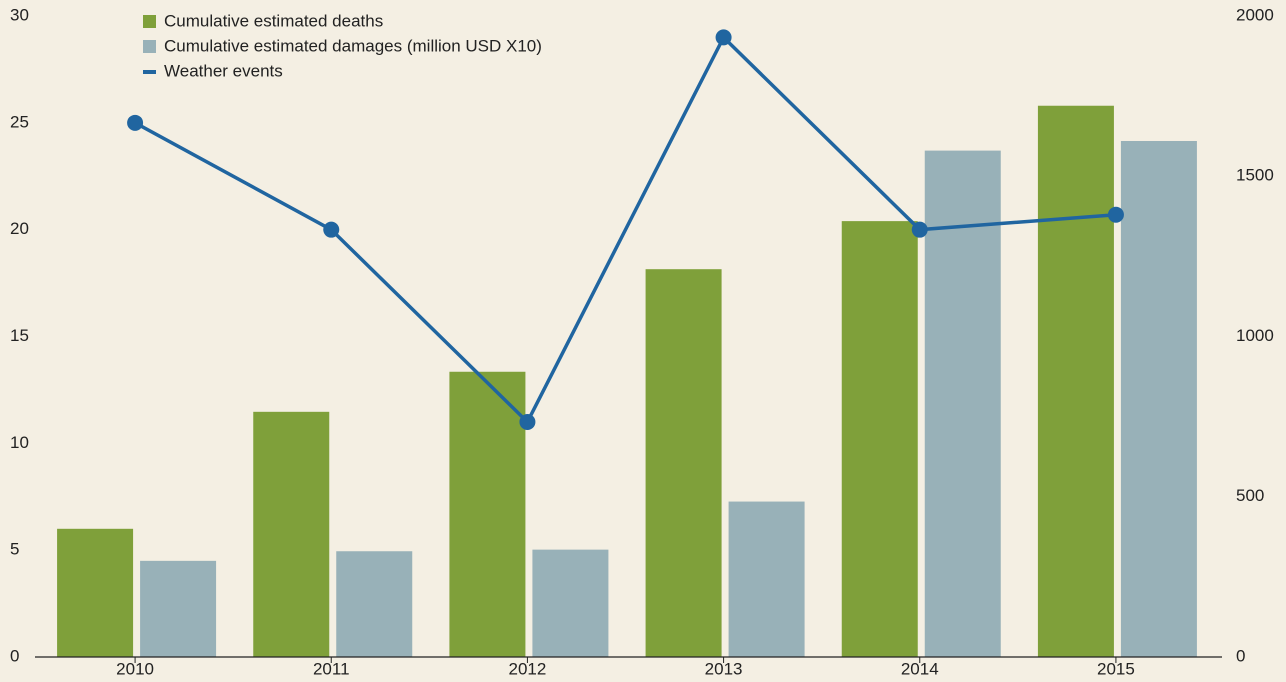 Image resolution: width=1286 pixels, height=682 pixels. Describe the element at coordinates (19, 442) in the screenshot. I see `y-tick-label: 10` at that location.